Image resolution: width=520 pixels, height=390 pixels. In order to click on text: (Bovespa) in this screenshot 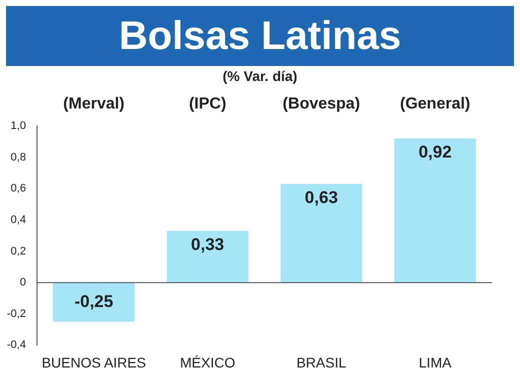, I will do `click(321, 103)`.